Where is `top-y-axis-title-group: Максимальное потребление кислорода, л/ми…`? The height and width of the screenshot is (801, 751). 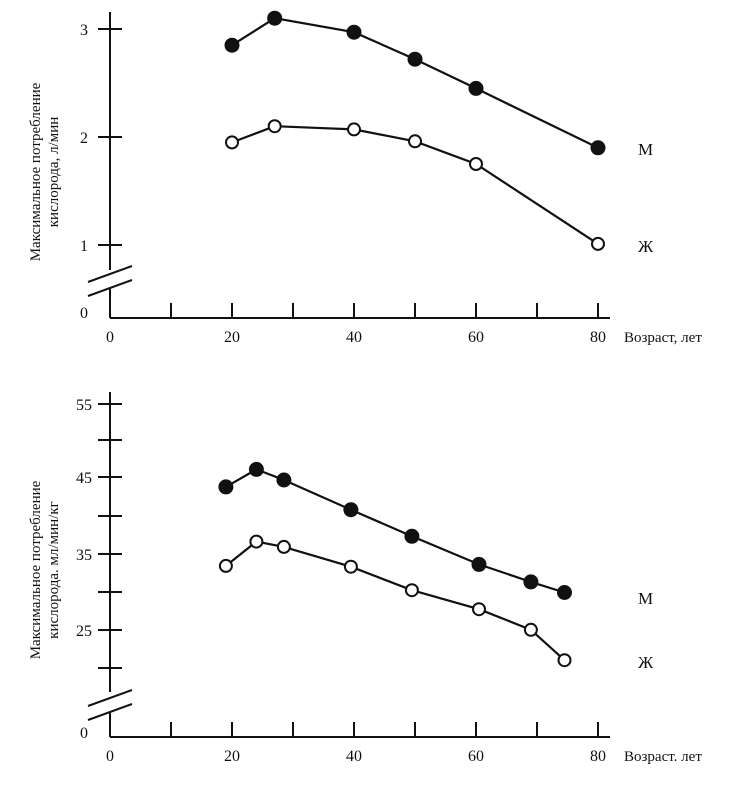
top-y-axis-title-group: Максимальное потребление кислорода, л/ми… is located at coordinates (45, 171).